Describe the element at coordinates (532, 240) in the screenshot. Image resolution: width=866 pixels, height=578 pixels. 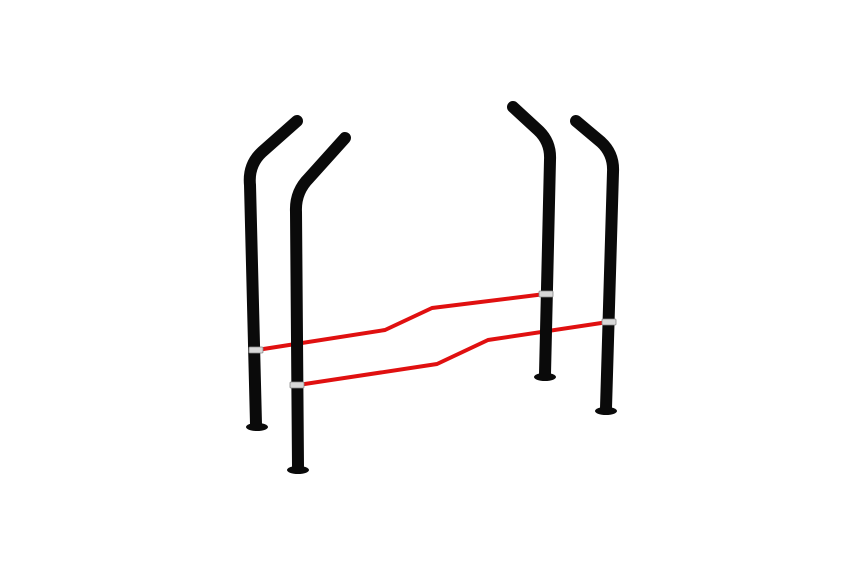
I see `post-back-right` at that location.